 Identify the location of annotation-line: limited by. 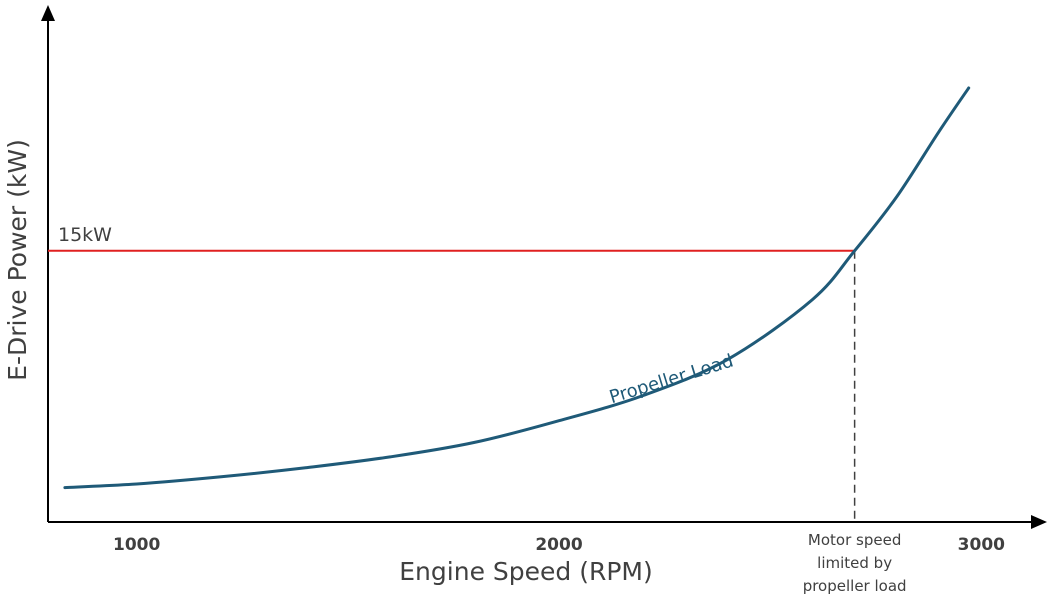
(854, 563).